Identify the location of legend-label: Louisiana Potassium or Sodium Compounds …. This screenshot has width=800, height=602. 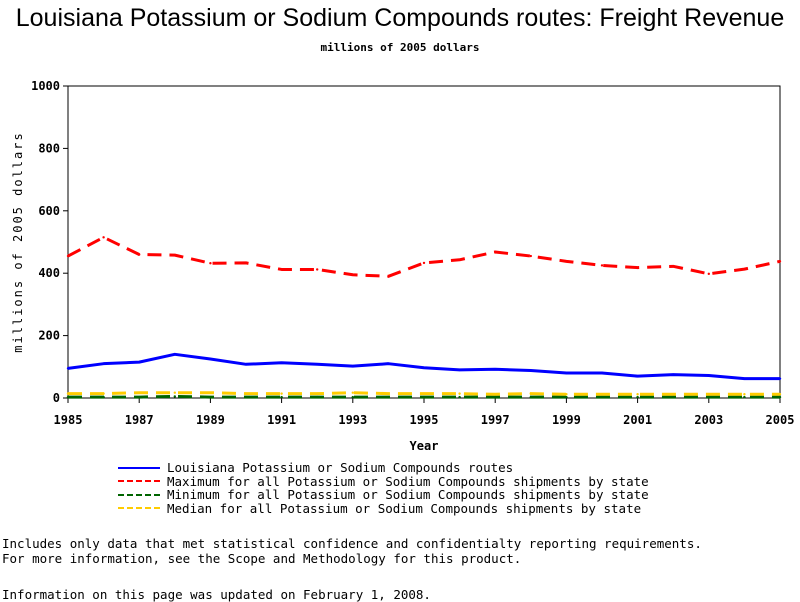
(340, 468).